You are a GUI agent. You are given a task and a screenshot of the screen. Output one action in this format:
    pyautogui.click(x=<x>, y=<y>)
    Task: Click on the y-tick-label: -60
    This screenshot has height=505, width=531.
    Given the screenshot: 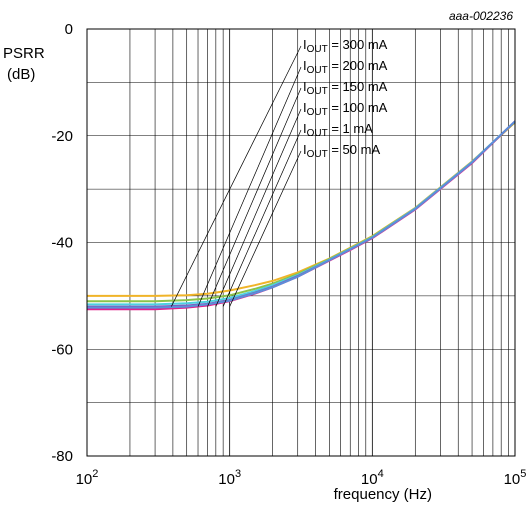 What is the action you would take?
    pyautogui.click(x=62, y=349)
    